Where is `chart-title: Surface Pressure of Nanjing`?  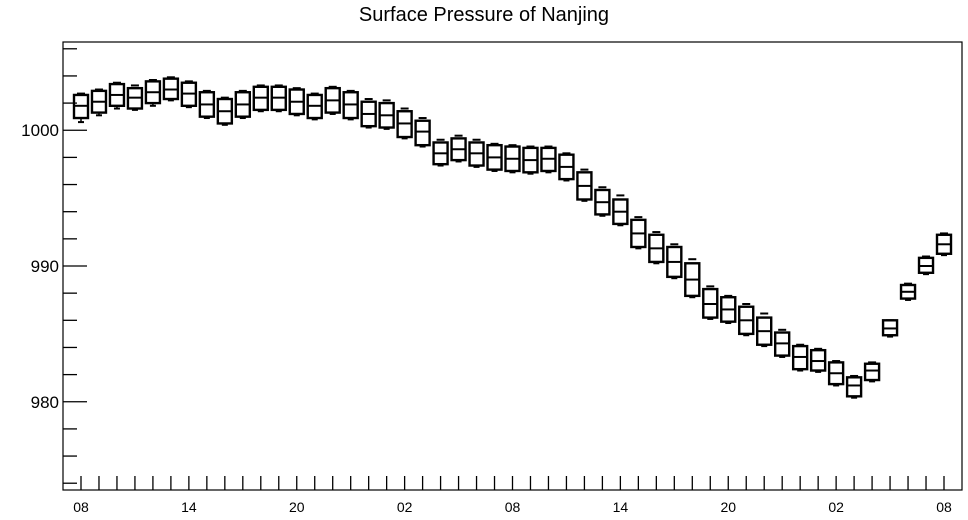
chart-title: Surface Pressure of Nanjing is located at coordinates (484, 15).